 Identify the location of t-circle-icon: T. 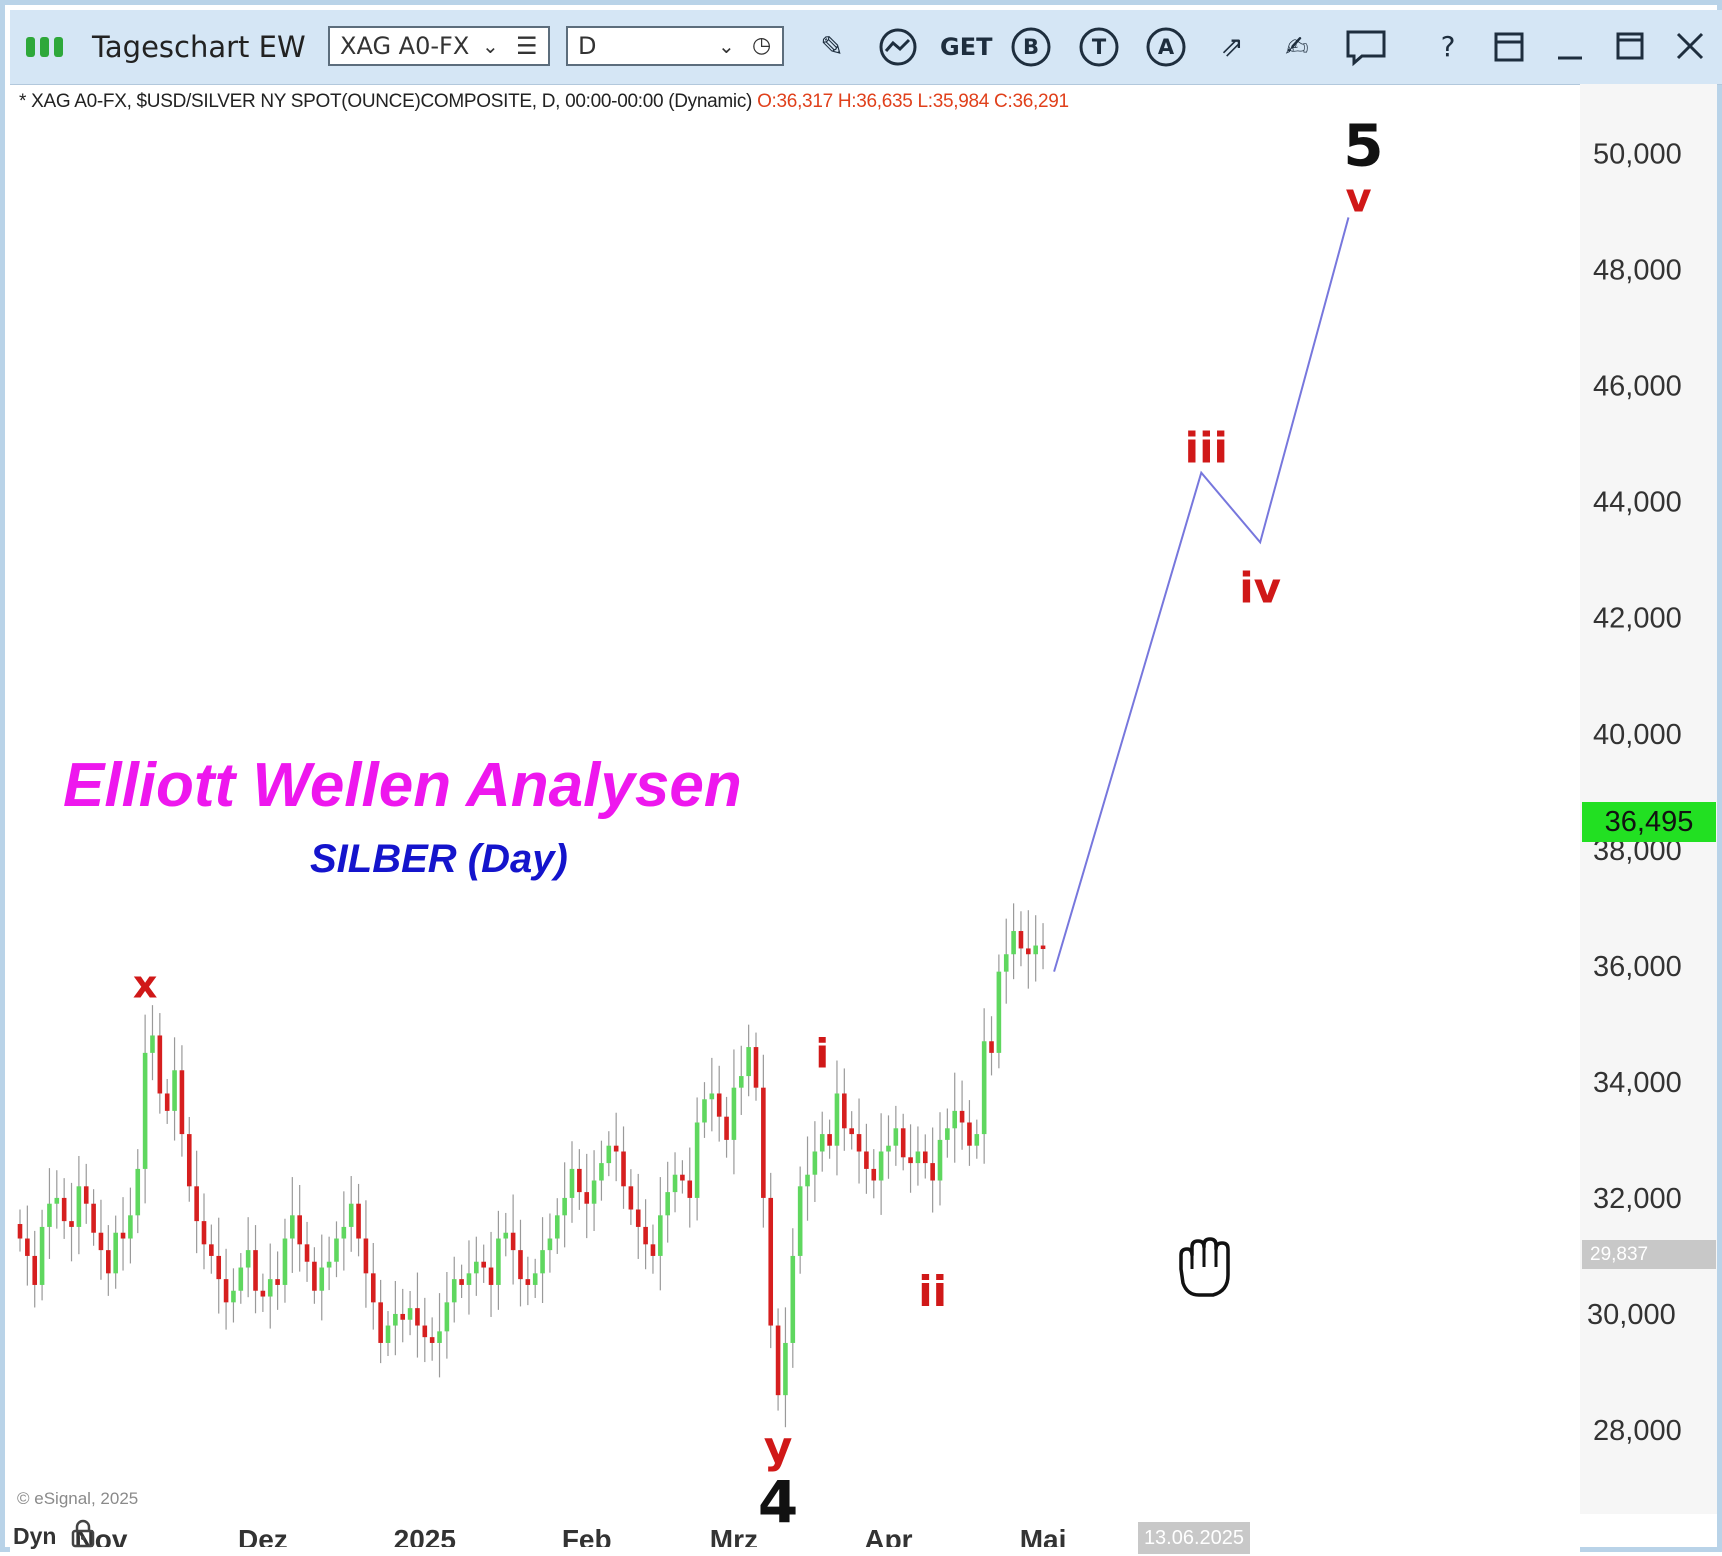
(1099, 47).